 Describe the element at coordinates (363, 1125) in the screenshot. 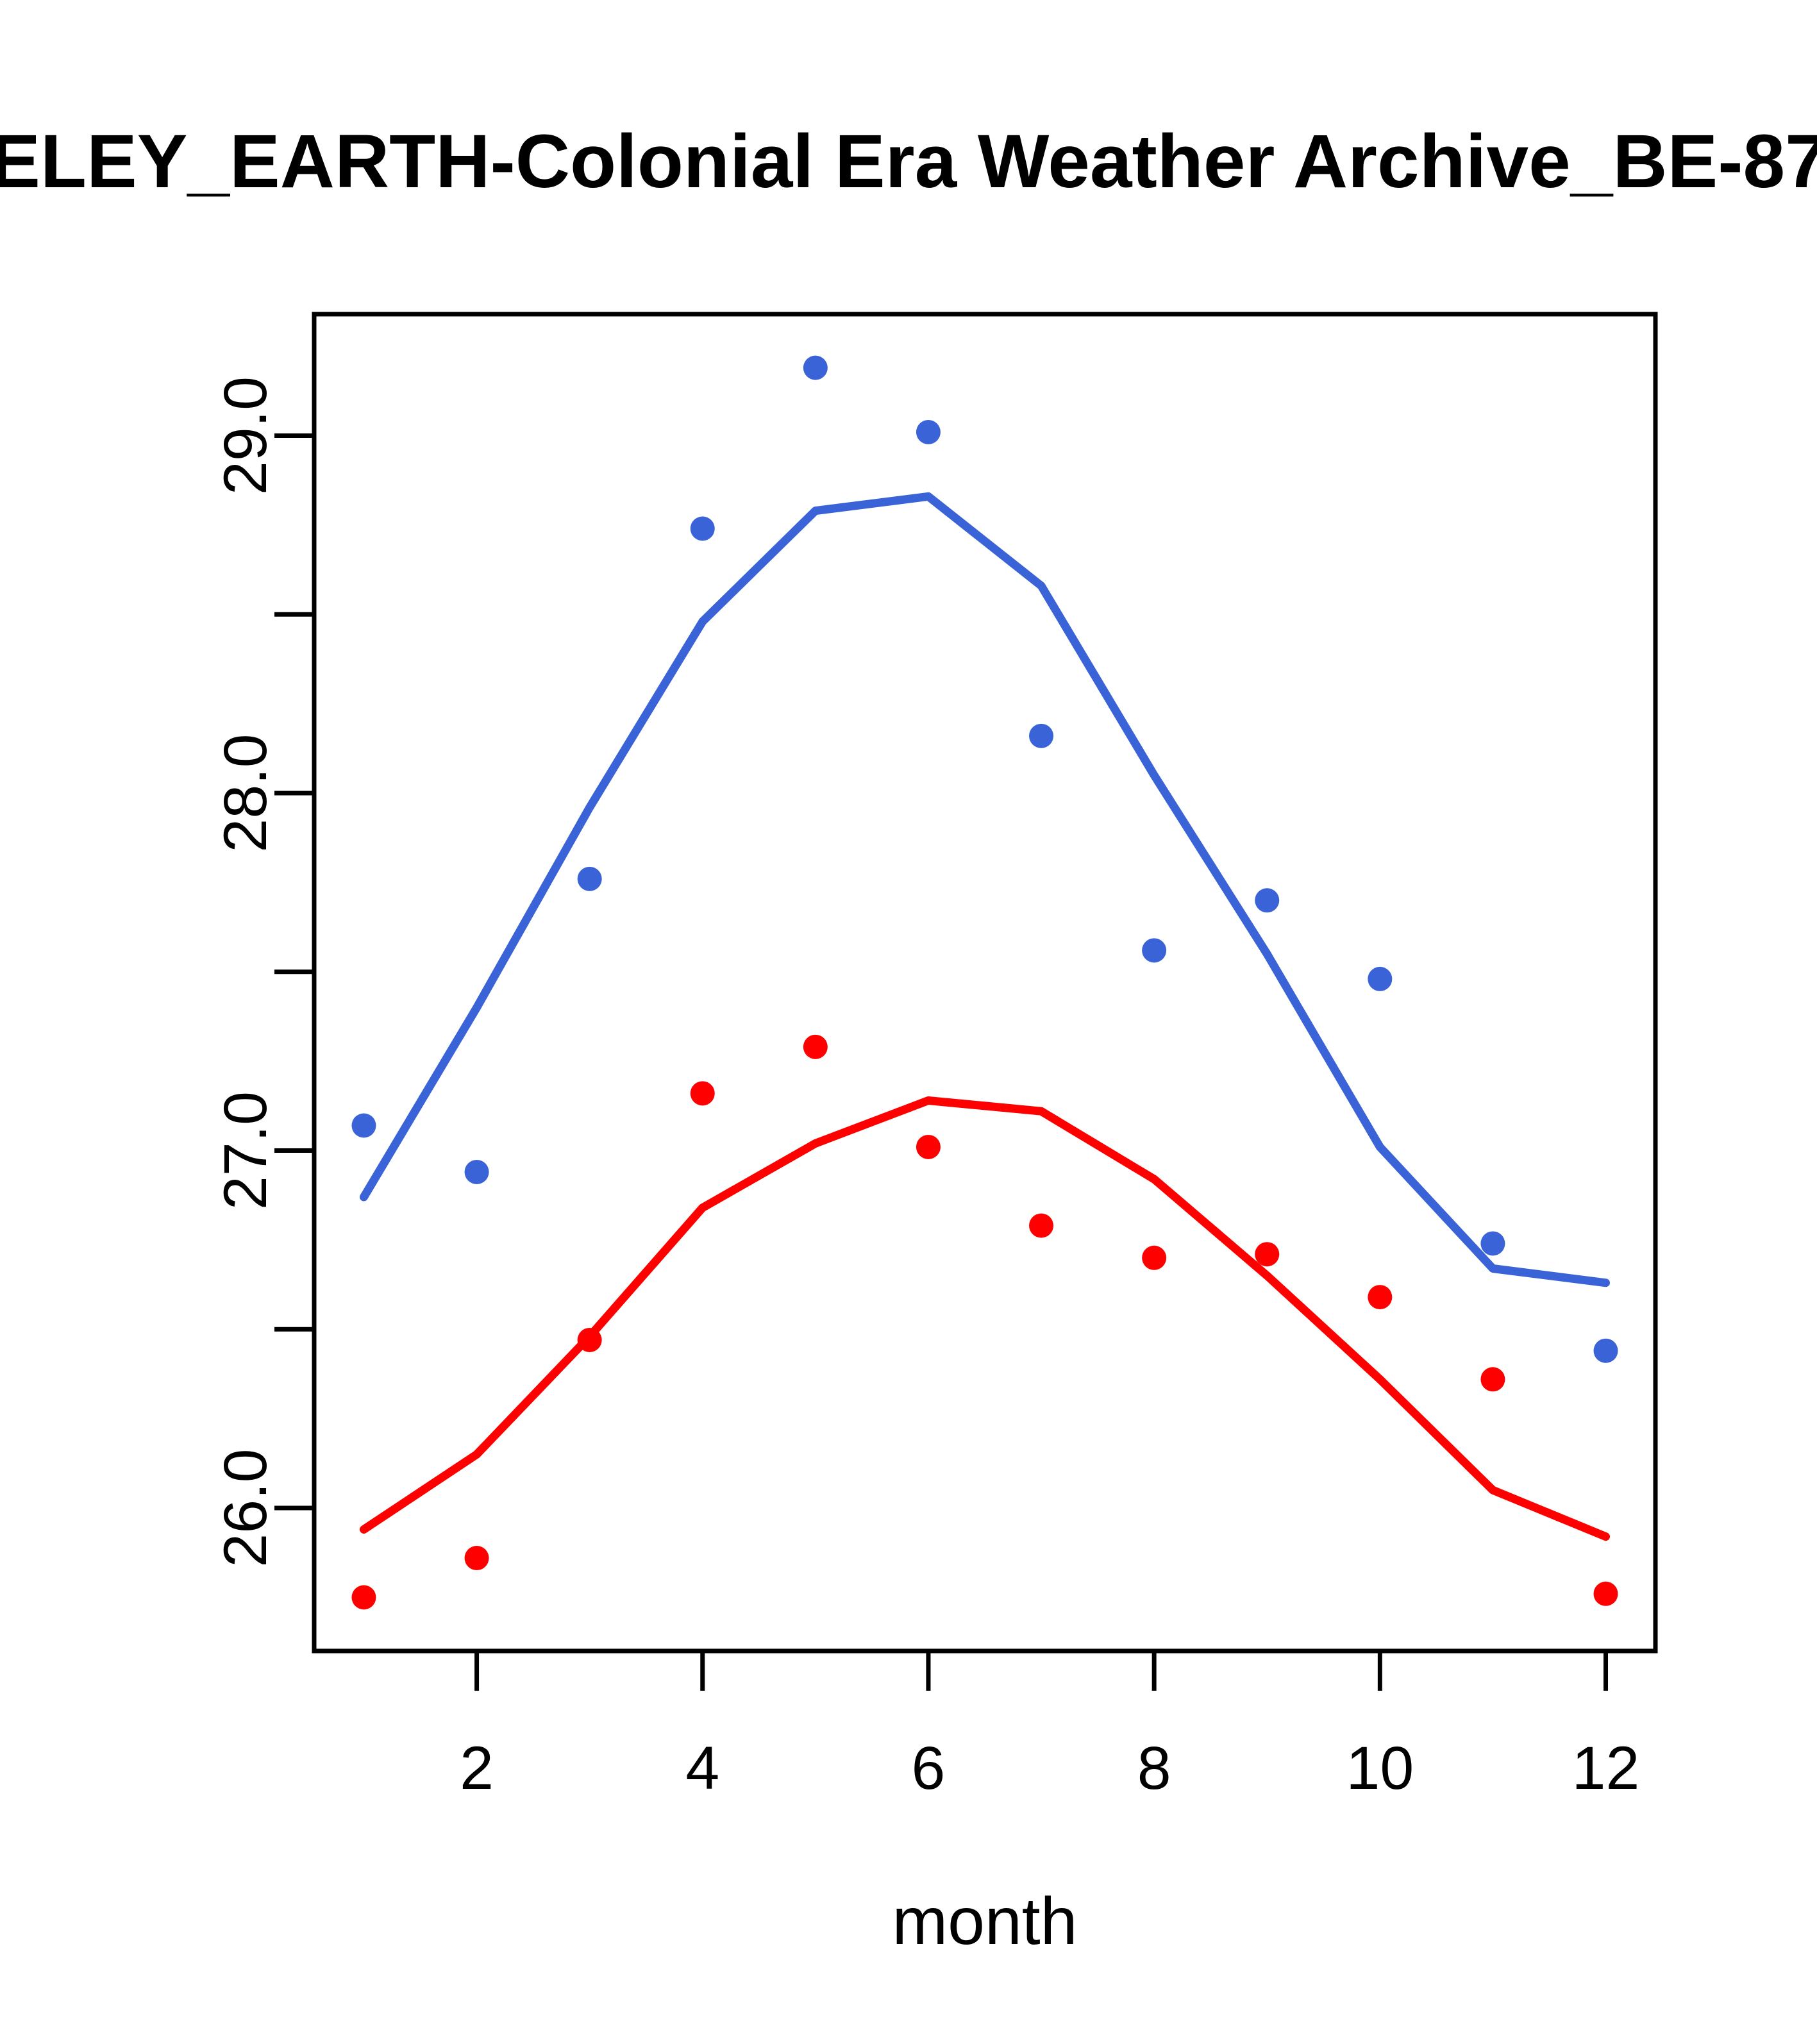

I see `upper-temperature-points-m1` at that location.